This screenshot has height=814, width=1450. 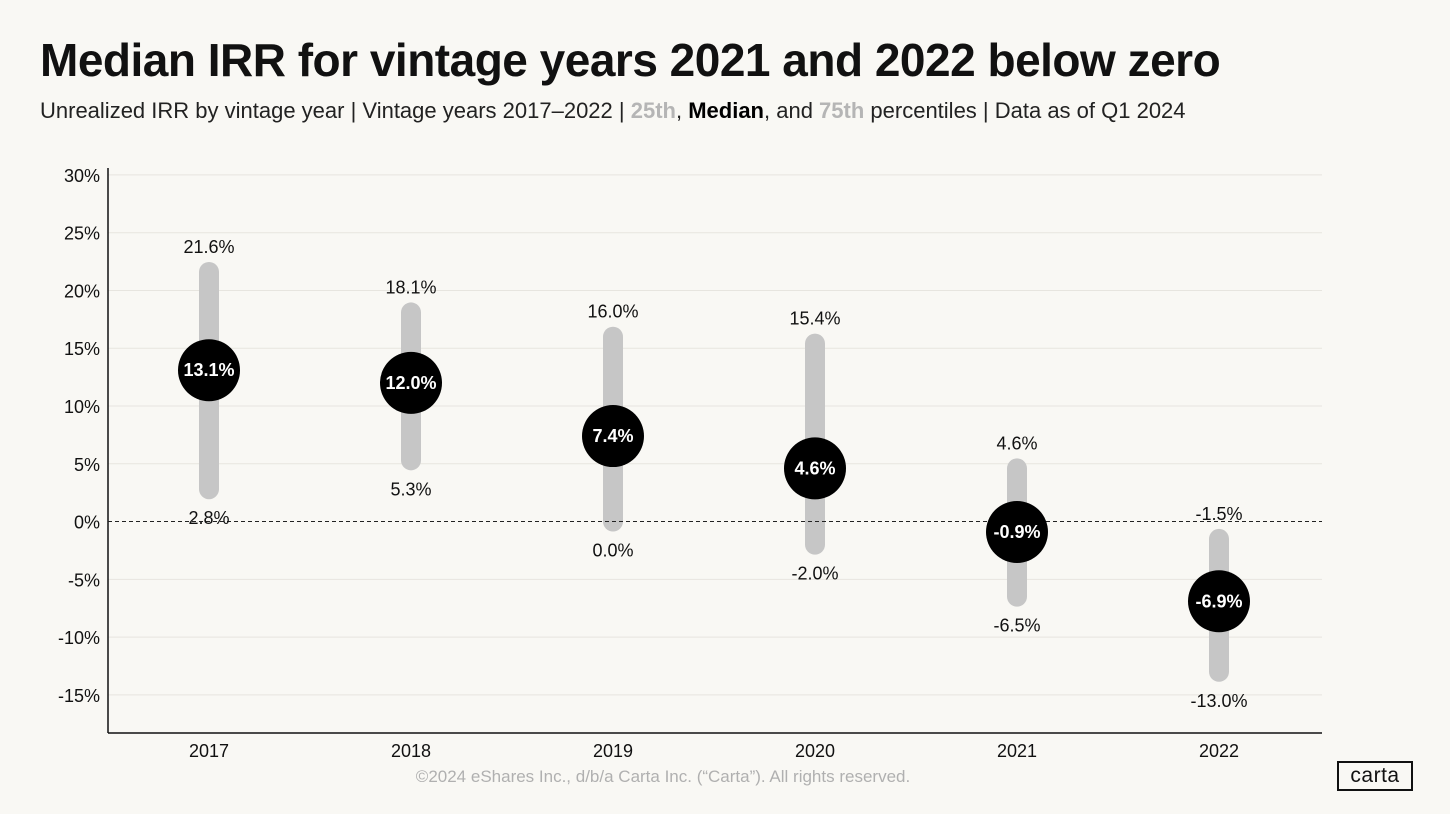 What do you see at coordinates (82, 176) in the screenshot?
I see `y-tick-label: 30%` at bounding box center [82, 176].